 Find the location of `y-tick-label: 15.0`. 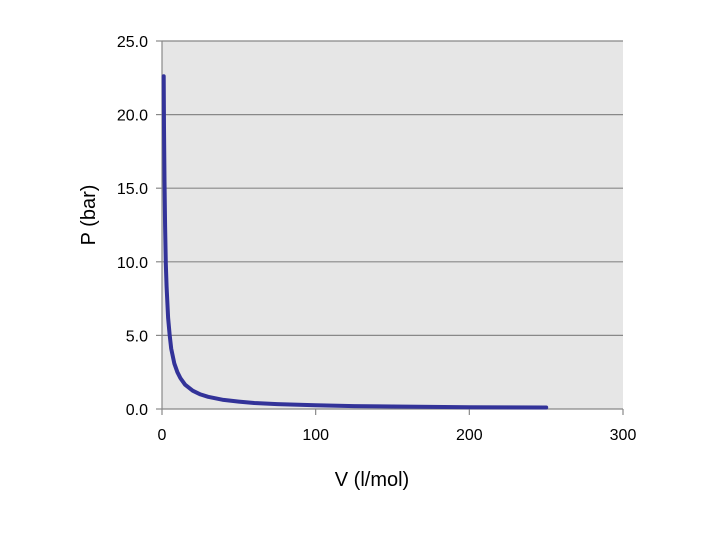

y-tick-label: 15.0 is located at coordinates (132, 189).